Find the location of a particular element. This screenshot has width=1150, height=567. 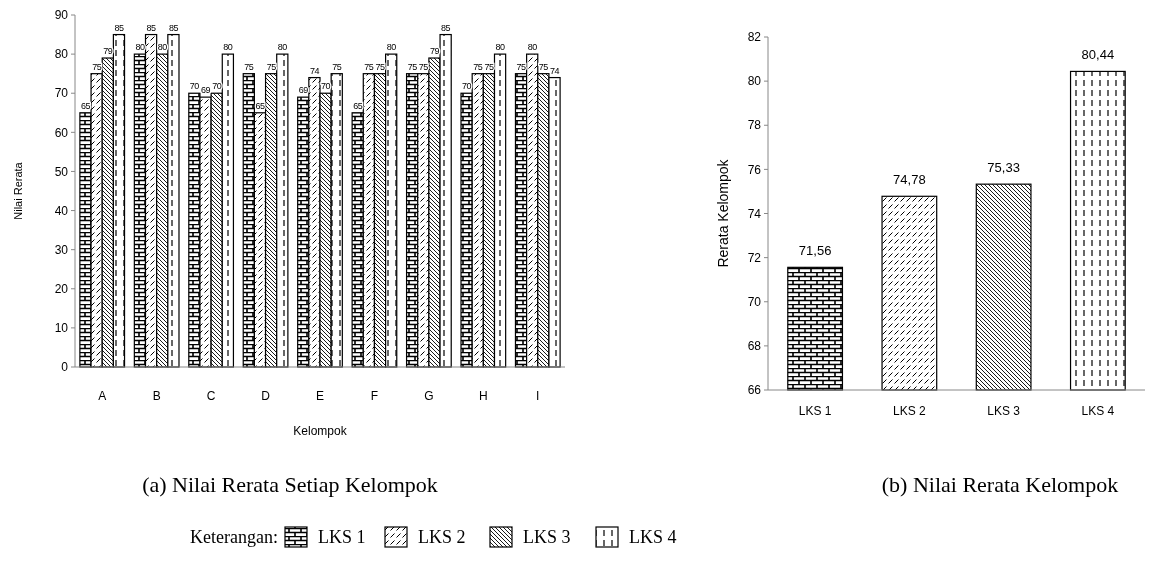

legend-label: LKS 1 is located at coordinates (342, 537).